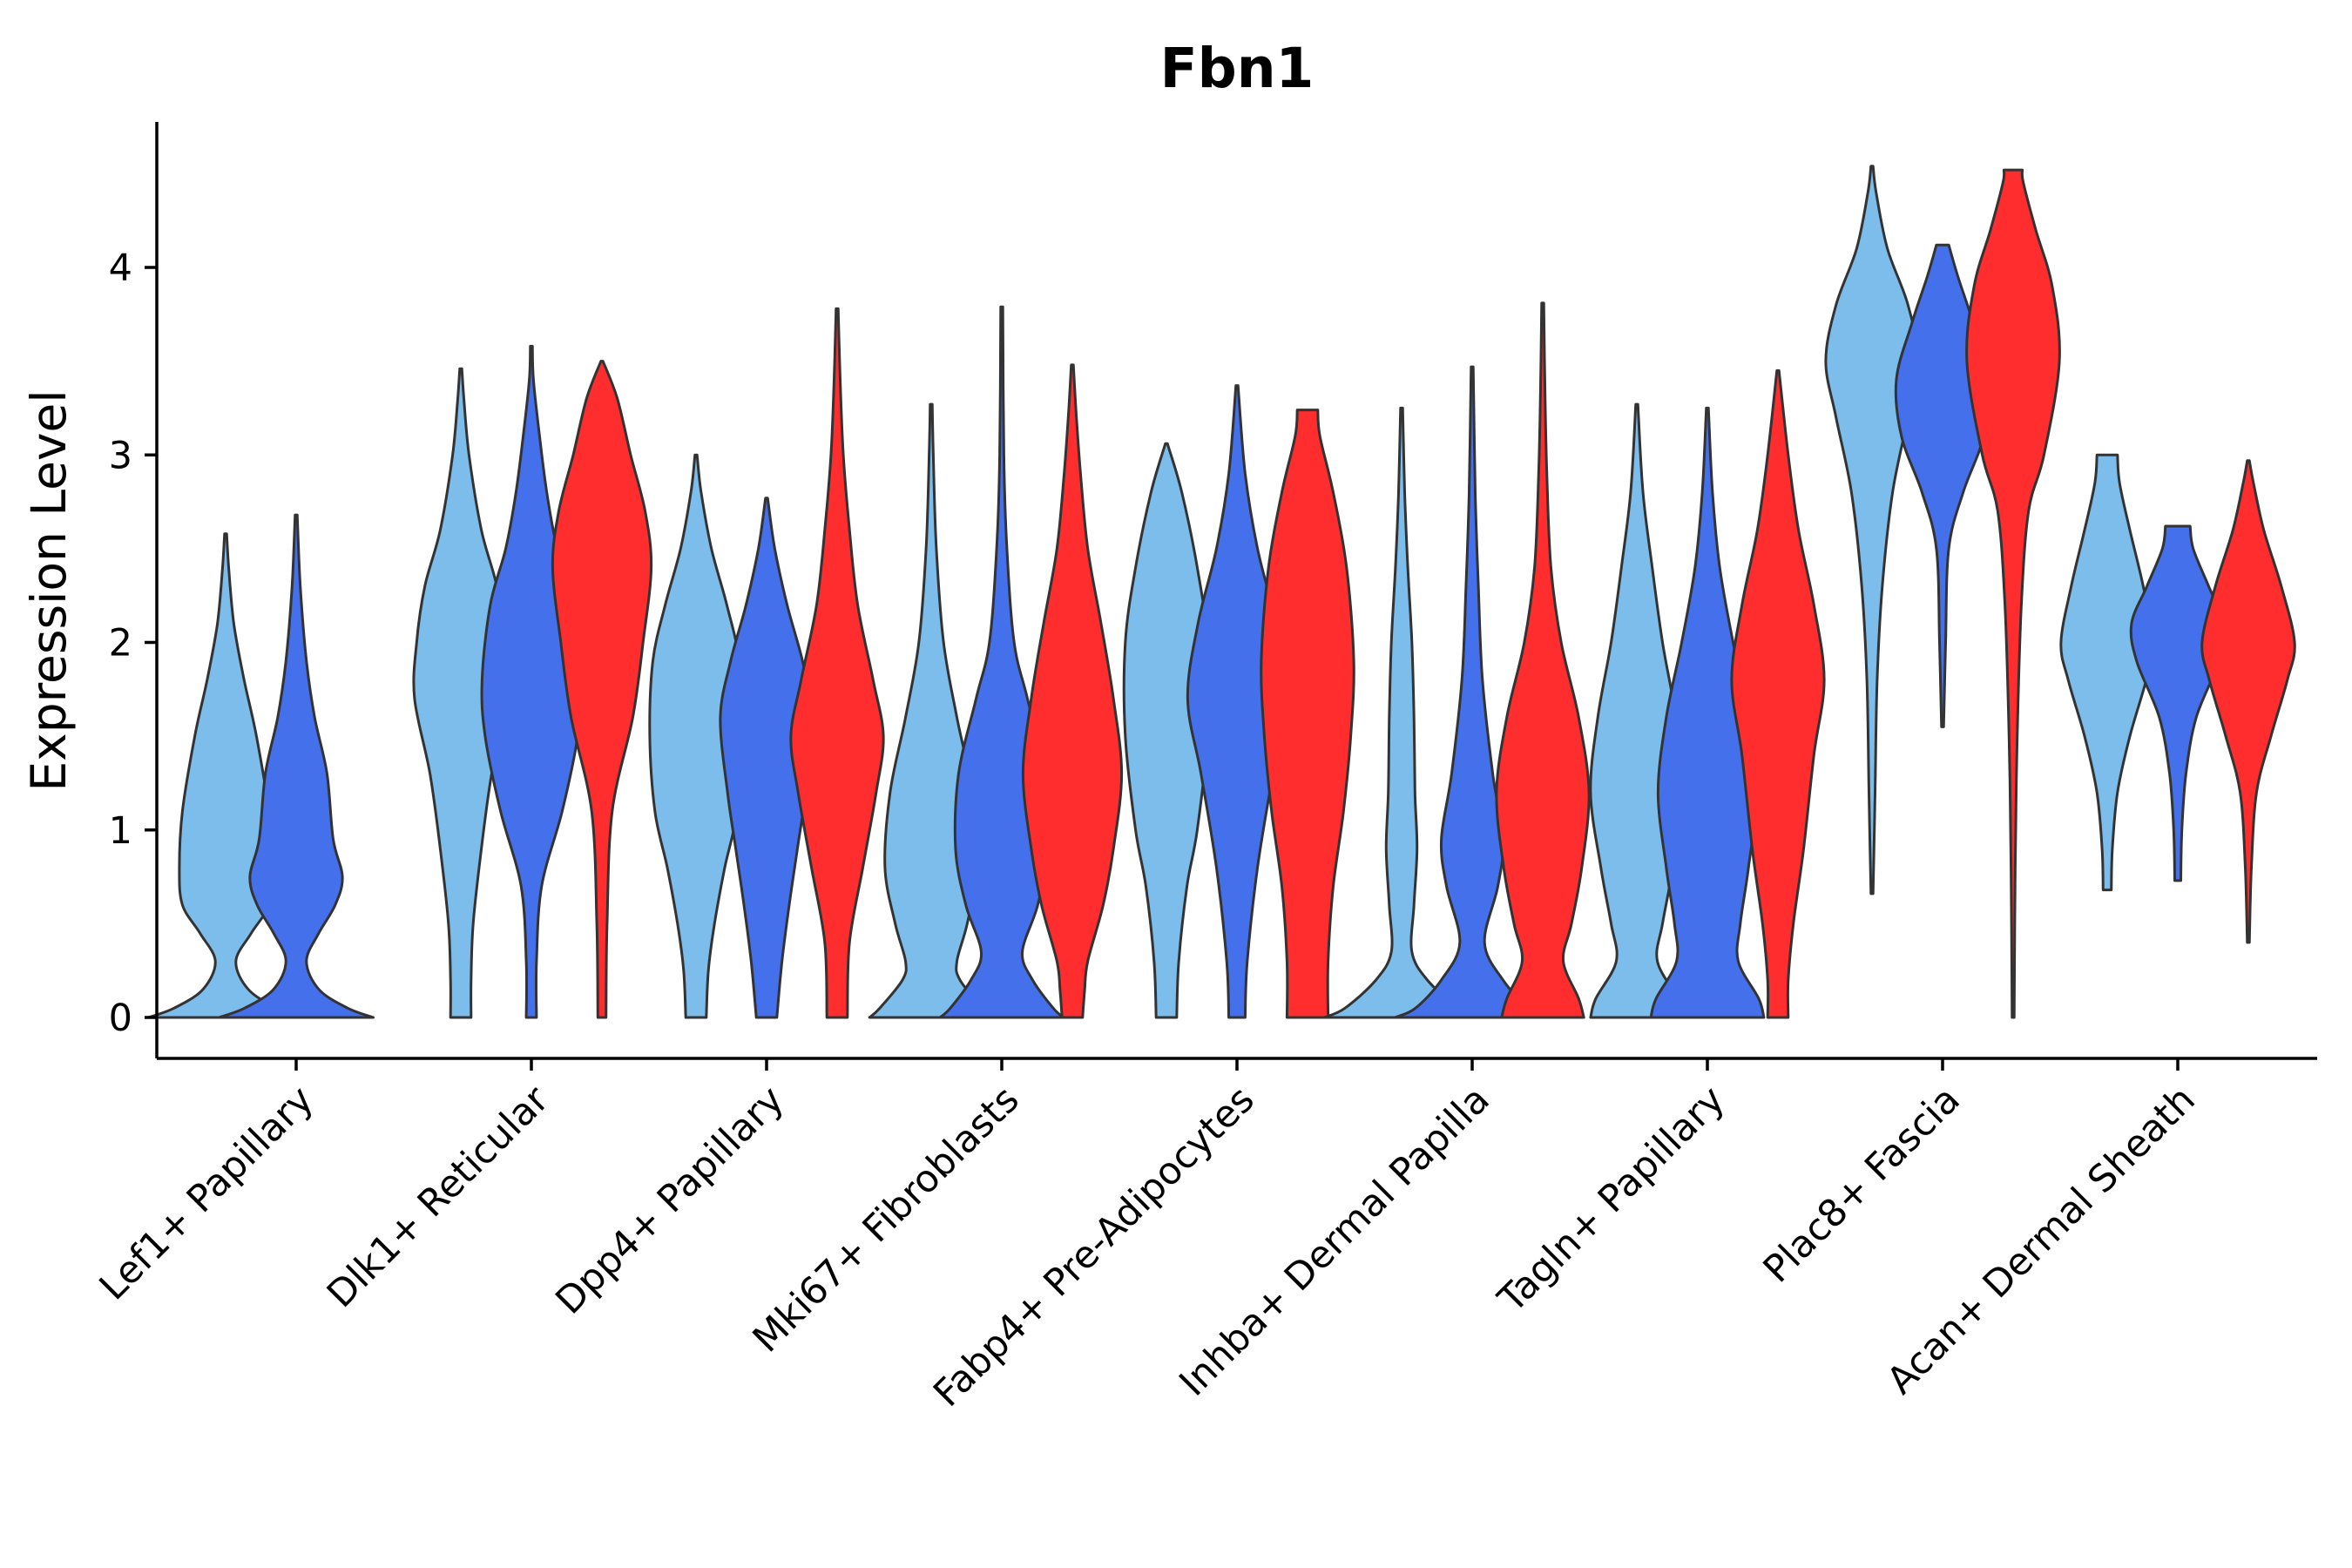  What do you see at coordinates (2013, 593) in the screenshot?
I see `violin-plac8-fascia-g2` at bounding box center [2013, 593].